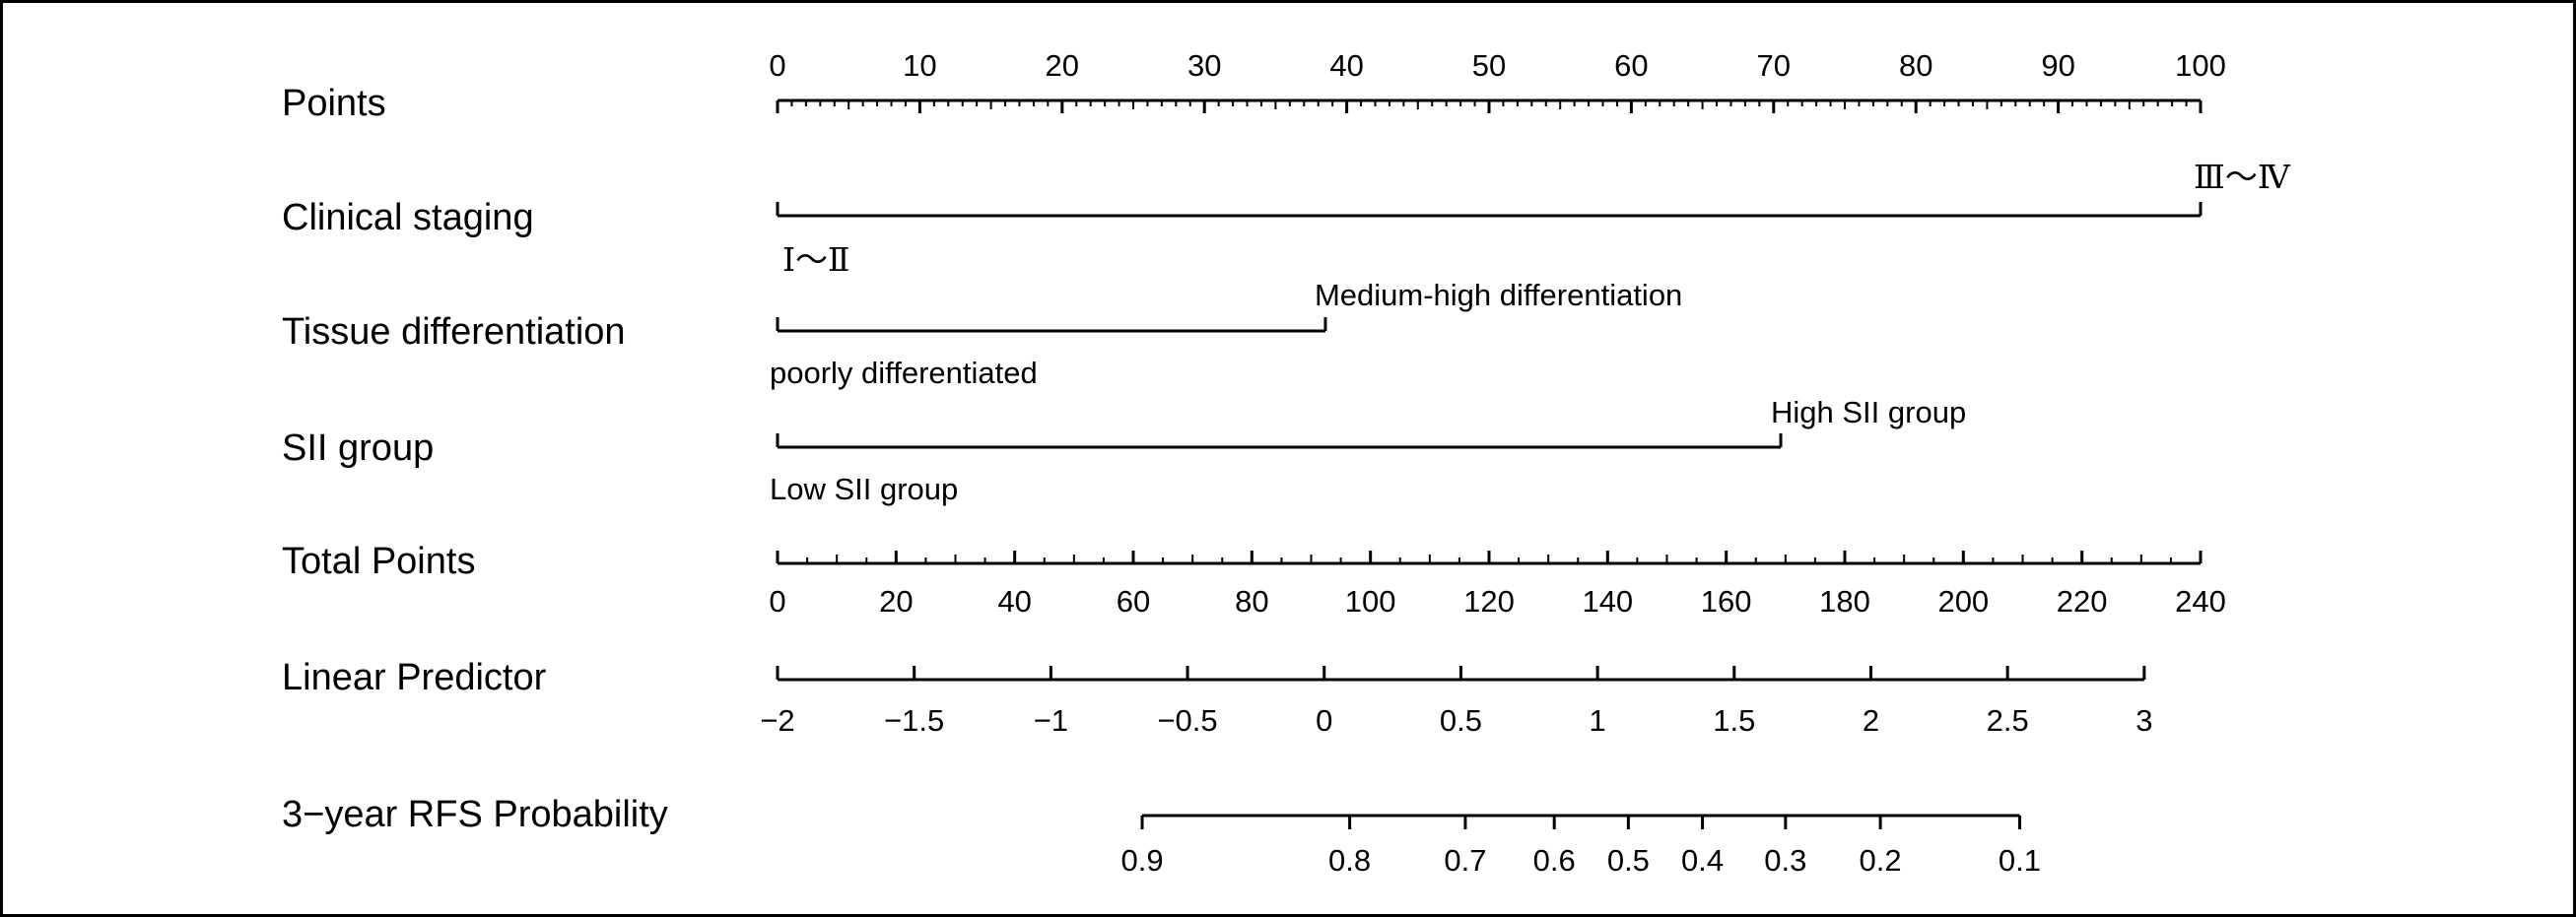 The width and height of the screenshot is (2576, 917). I want to click on total-points-tick-label: 20, so click(896, 601).